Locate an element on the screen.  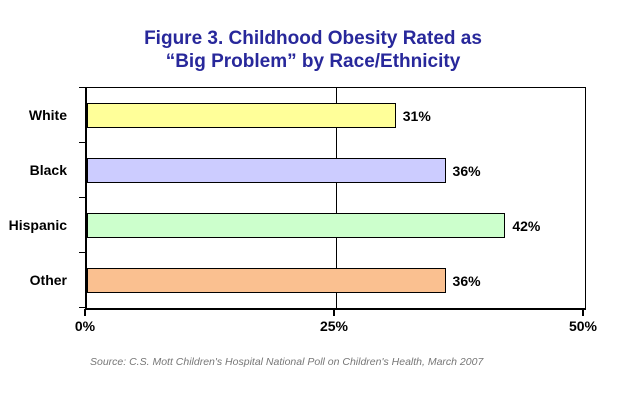
chart-title-line1: Figure 3. Childhood Obesity Rated as is located at coordinates (313, 38).